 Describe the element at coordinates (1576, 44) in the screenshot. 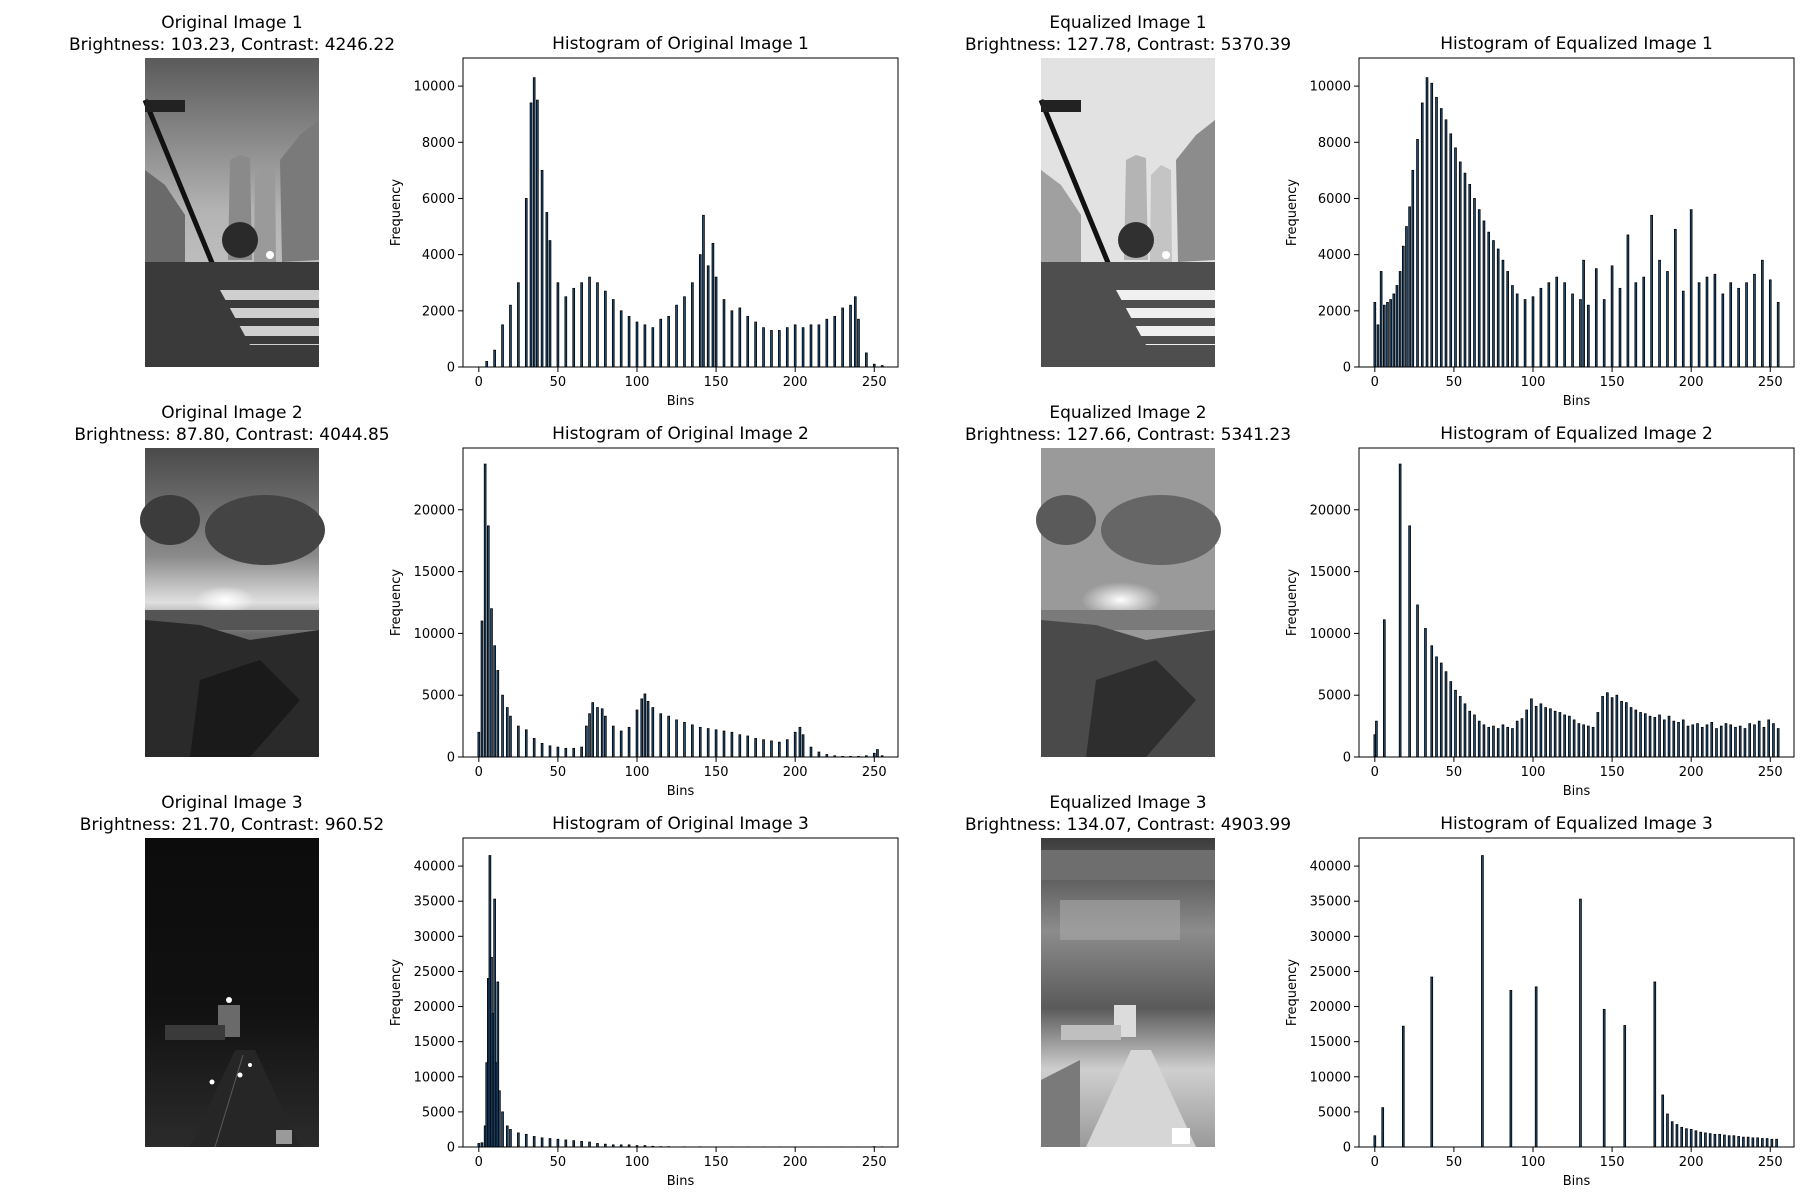

I see `chart-title: Histogram of Equalized Image 1` at that location.